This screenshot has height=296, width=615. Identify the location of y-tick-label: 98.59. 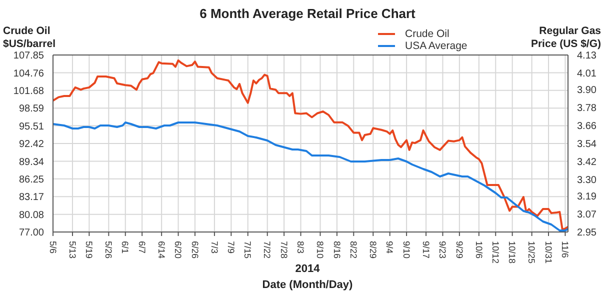
(31, 109).